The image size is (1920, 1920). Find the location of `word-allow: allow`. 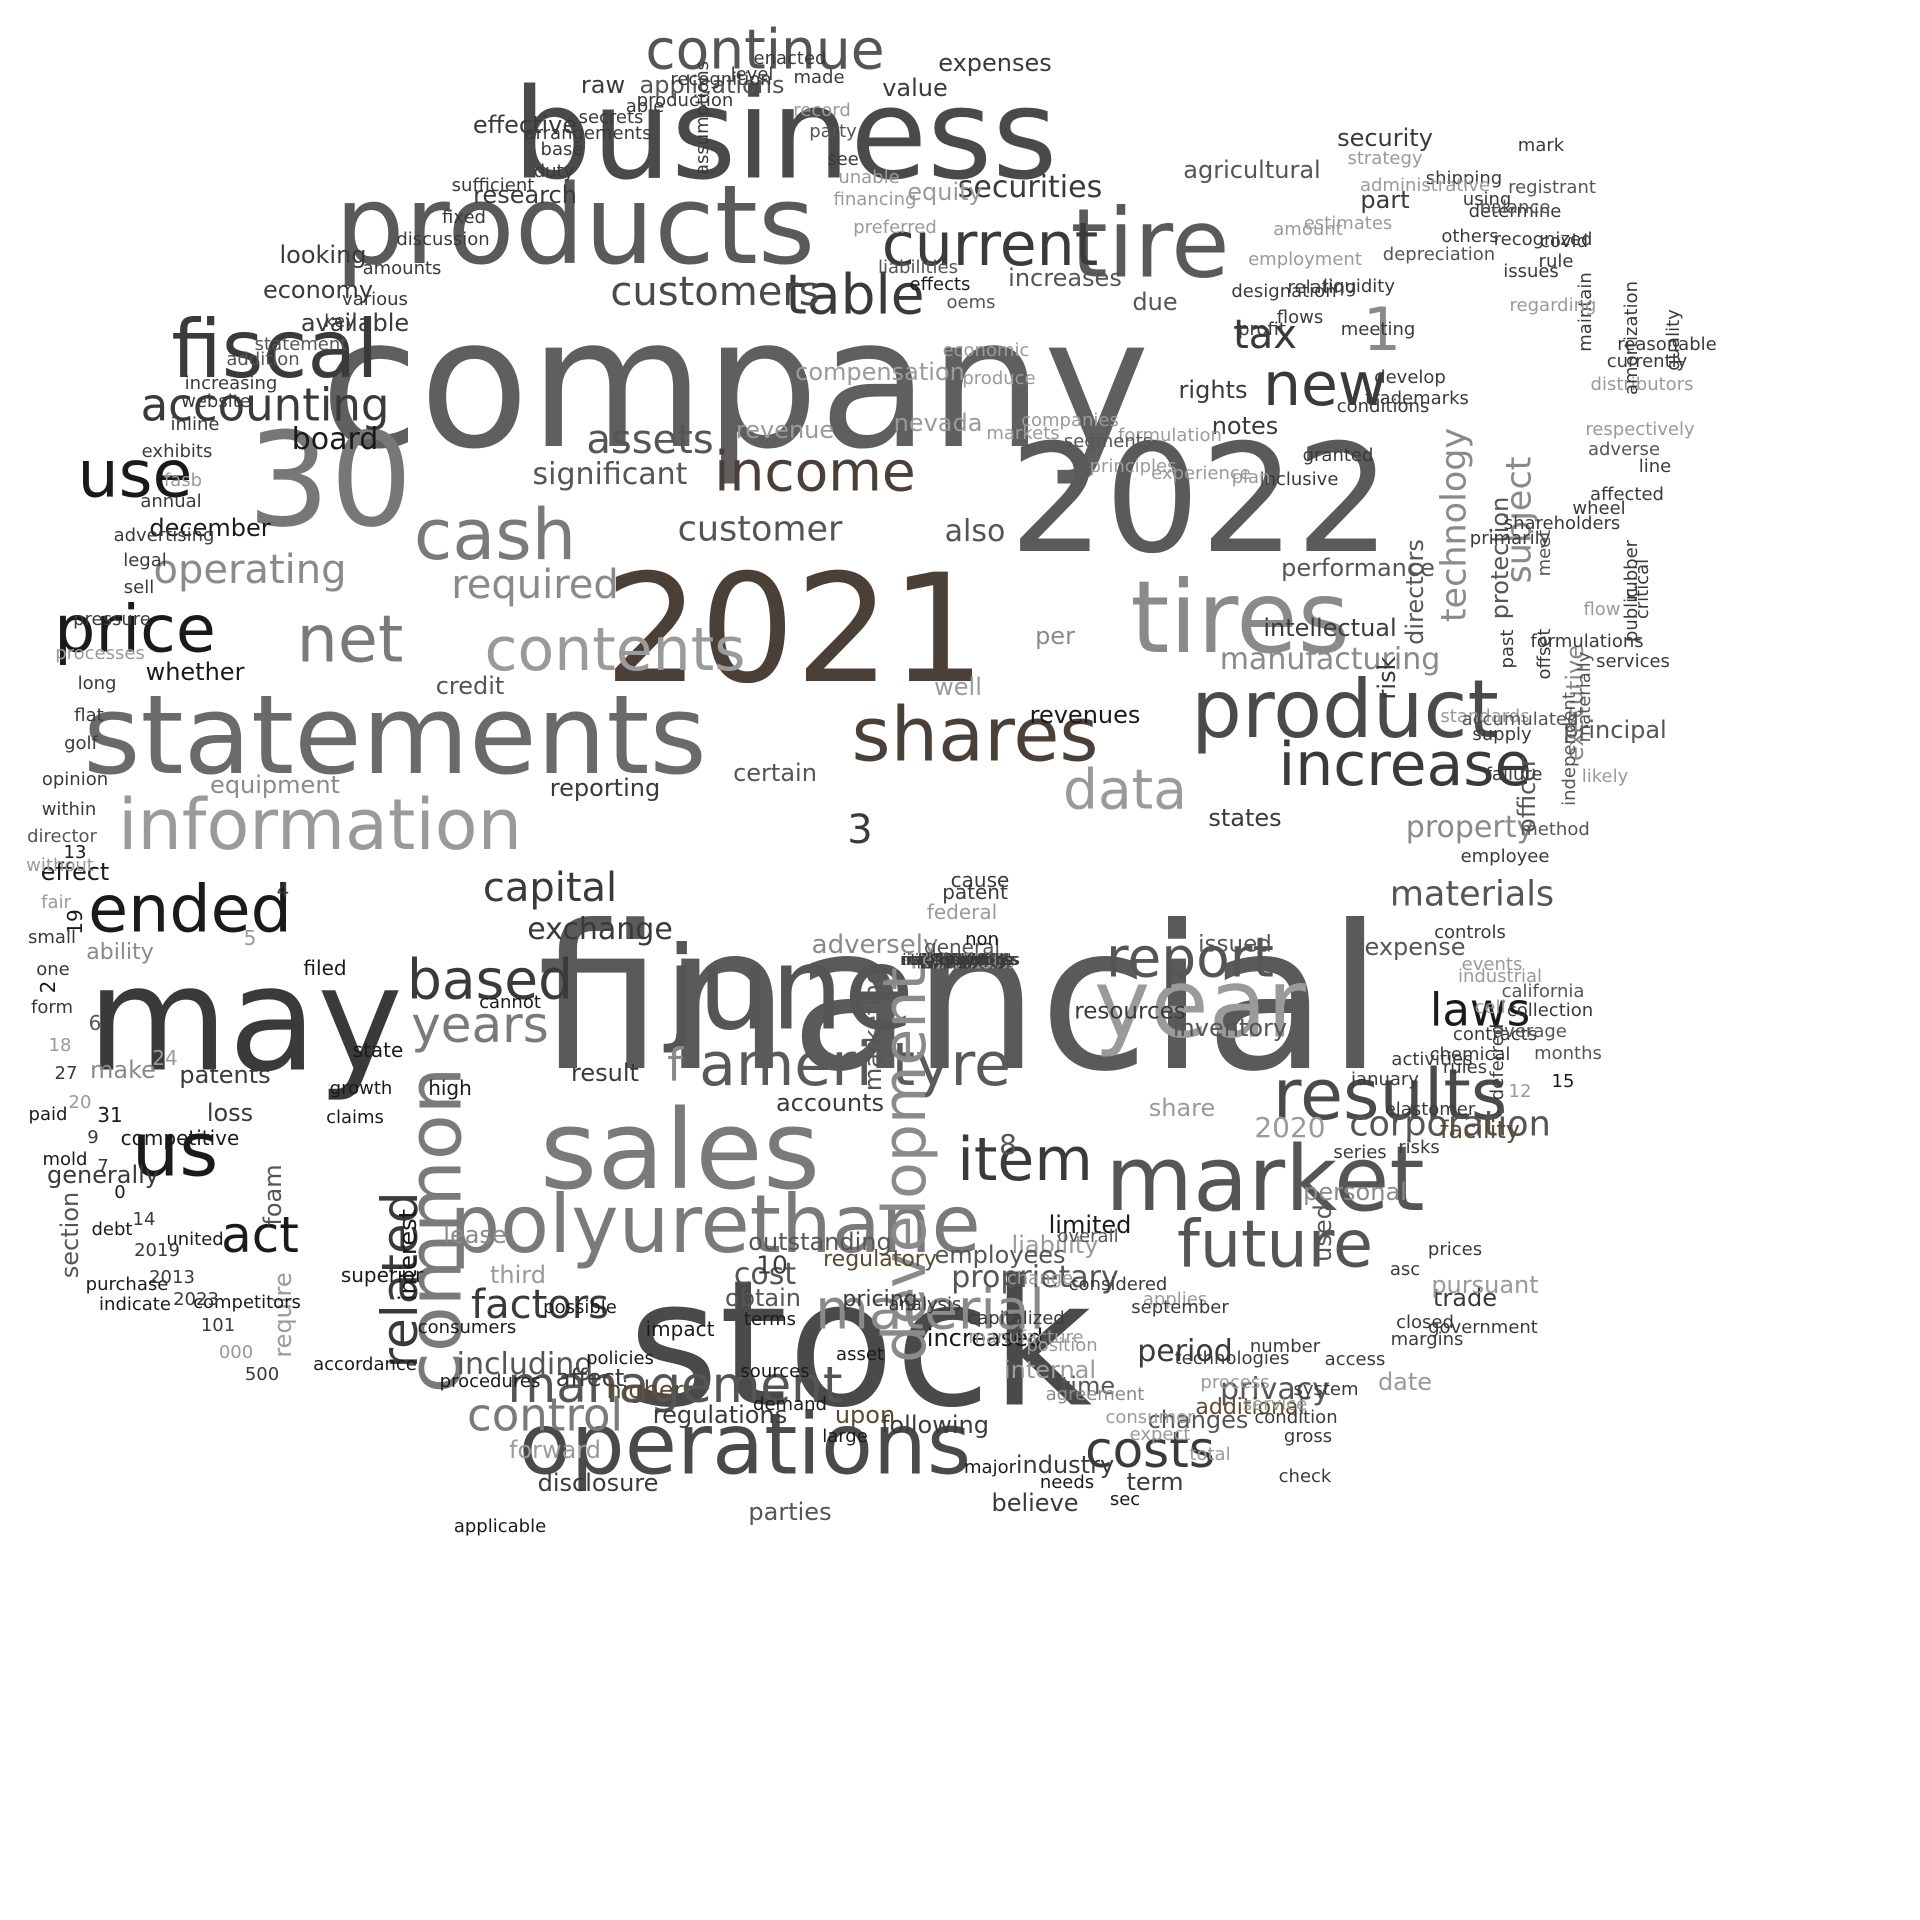

word-allow: allow is located at coordinates (960, 959).